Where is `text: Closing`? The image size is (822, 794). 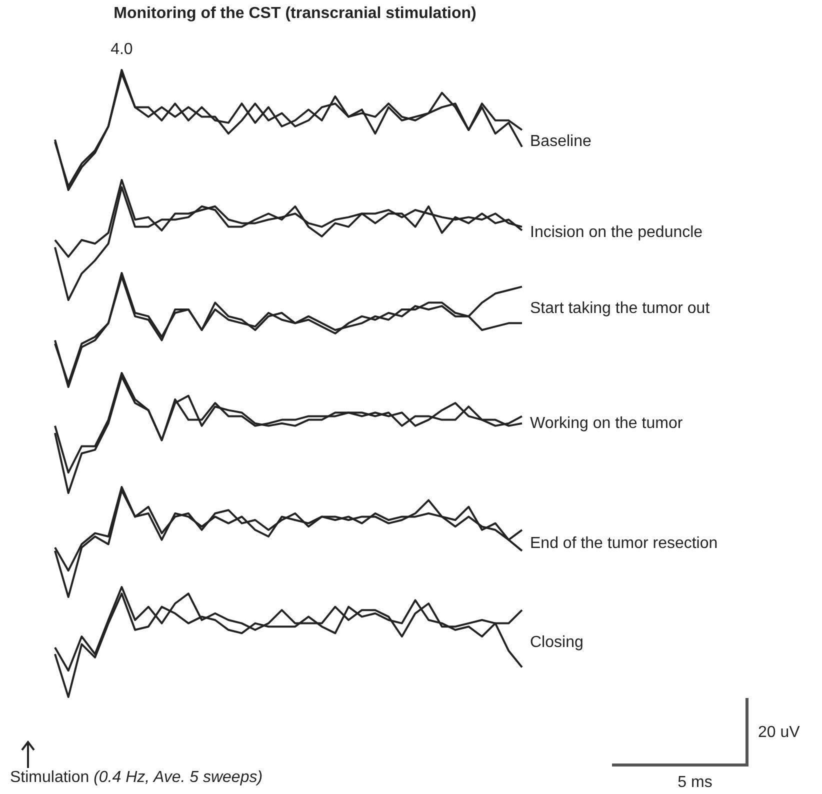
text: Closing is located at coordinates (557, 643).